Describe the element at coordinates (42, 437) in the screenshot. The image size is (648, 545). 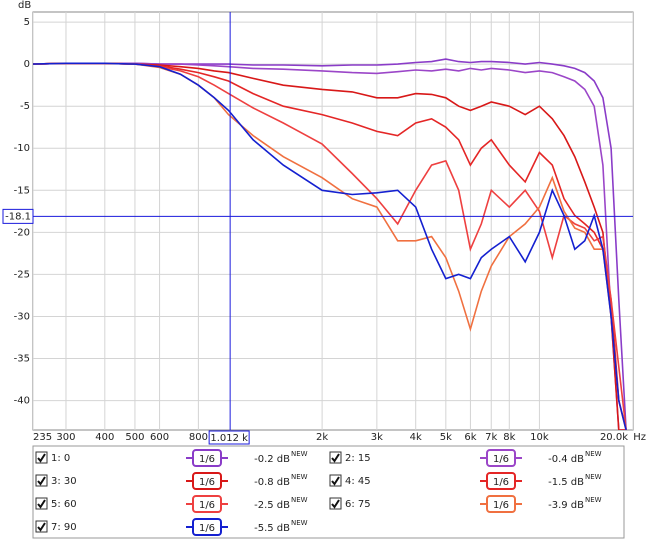
I see `x-tick-label: 235` at that location.